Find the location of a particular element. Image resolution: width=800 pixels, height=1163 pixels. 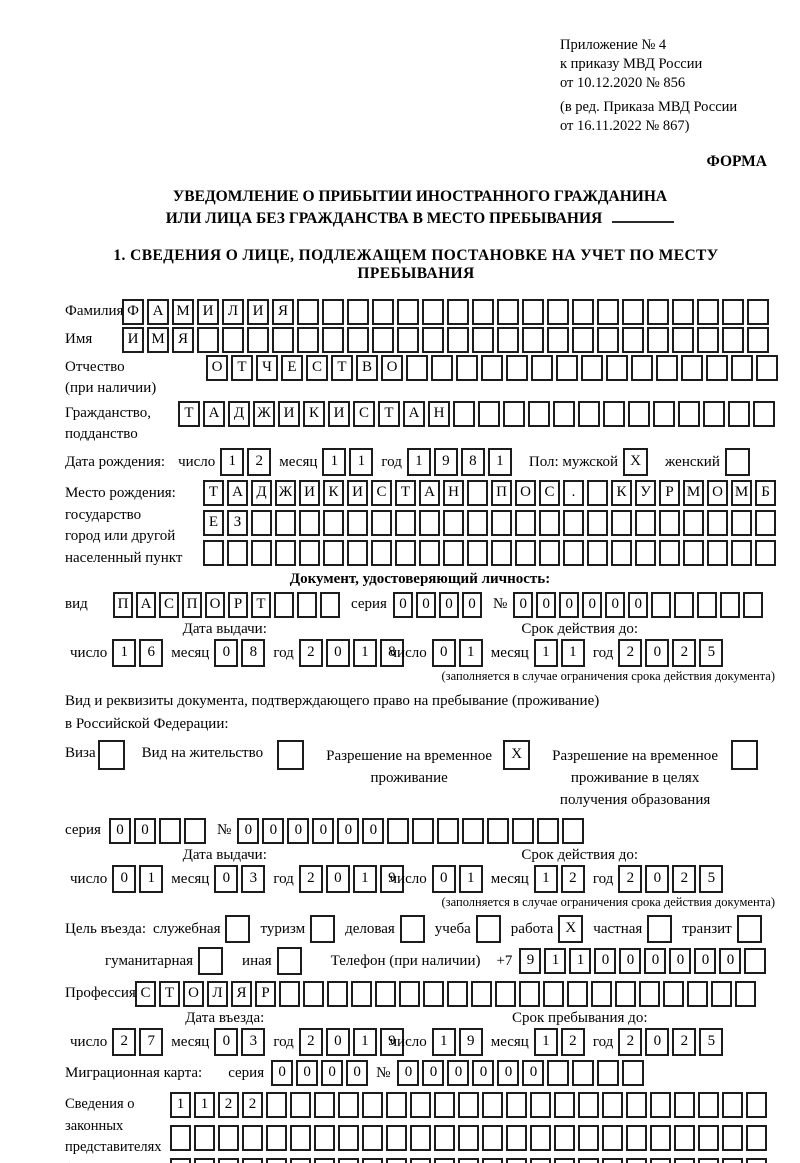

year-cell: 0 is located at coordinates (337, 879).